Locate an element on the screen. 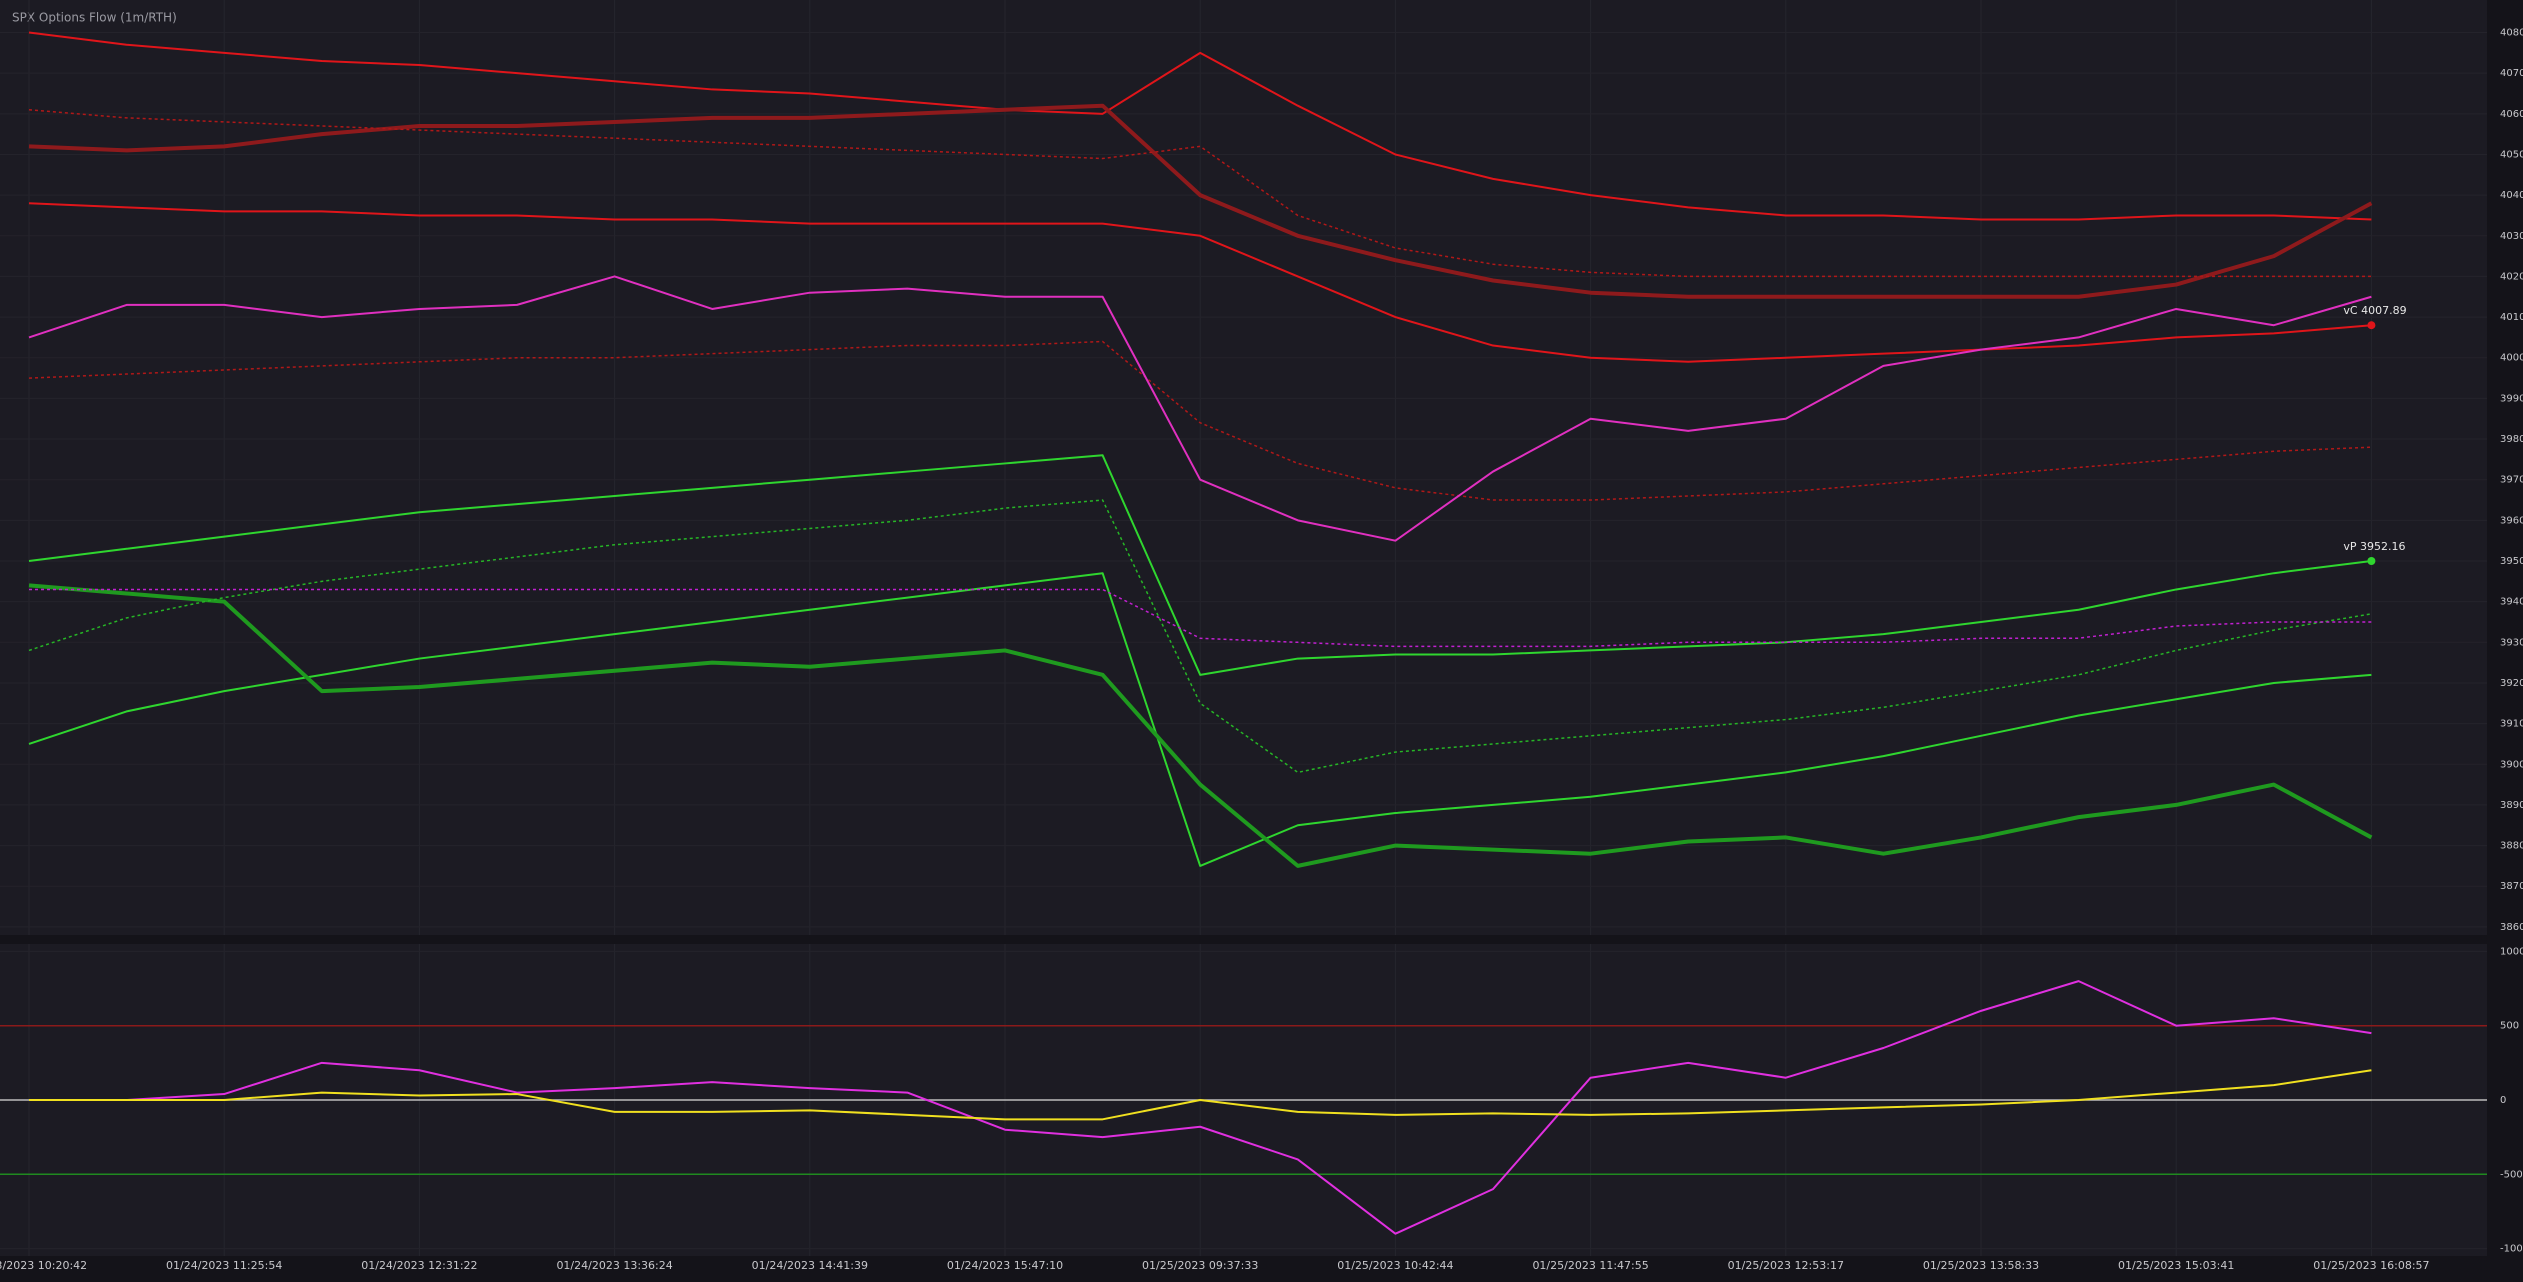 Image resolution: width=2523 pixels, height=1282 pixels. y-tick-label: 4060 is located at coordinates (2511, 114).